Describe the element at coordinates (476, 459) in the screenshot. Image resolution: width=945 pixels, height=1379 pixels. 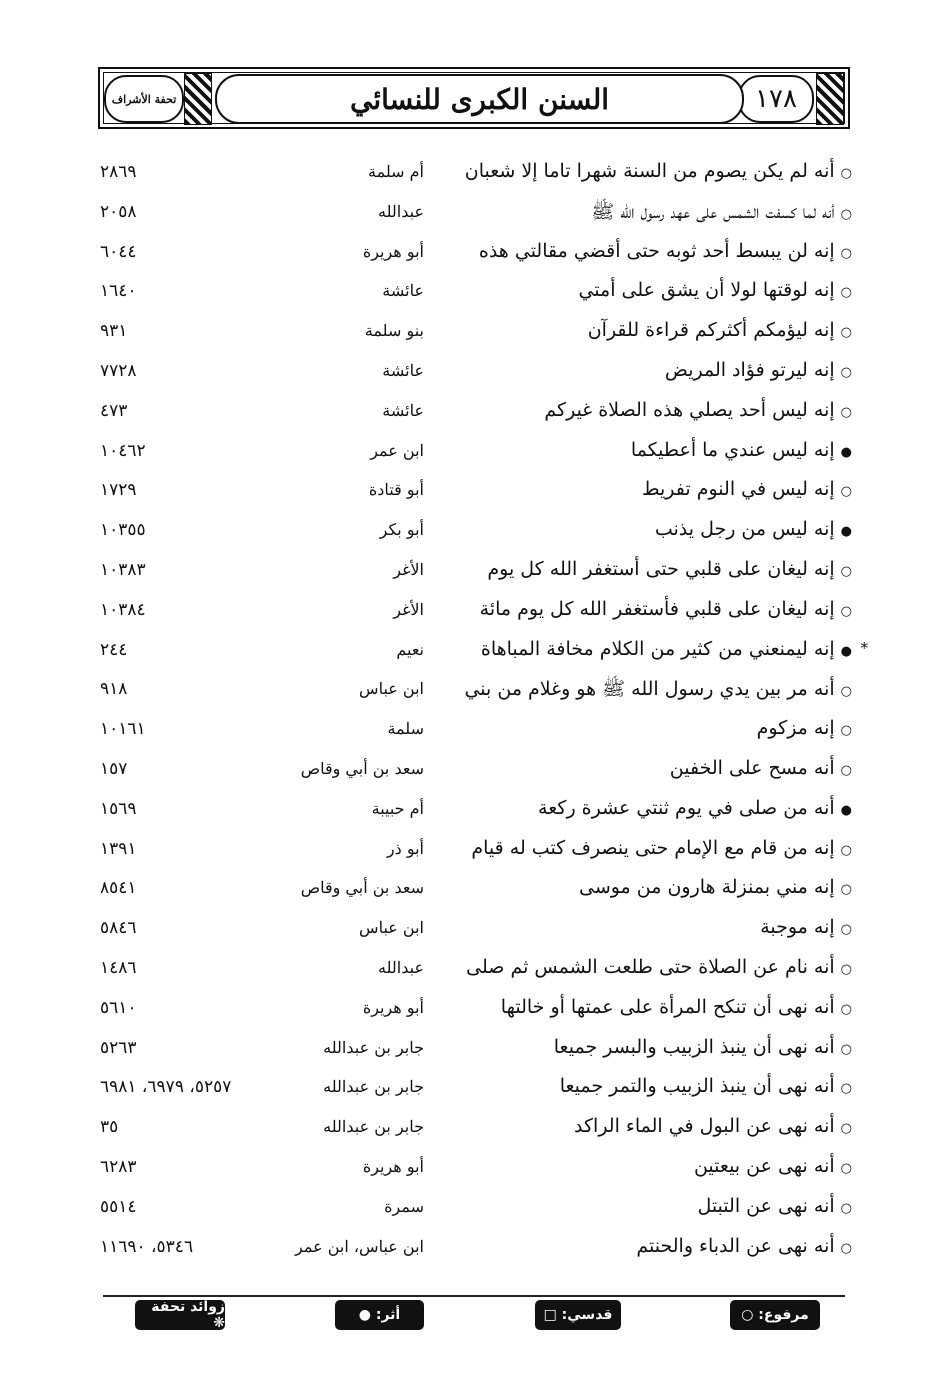
I see `list-item: ● إنه ليس عندي ما أعطيكما ابن عمر ١٠٤٦٢` at that location.